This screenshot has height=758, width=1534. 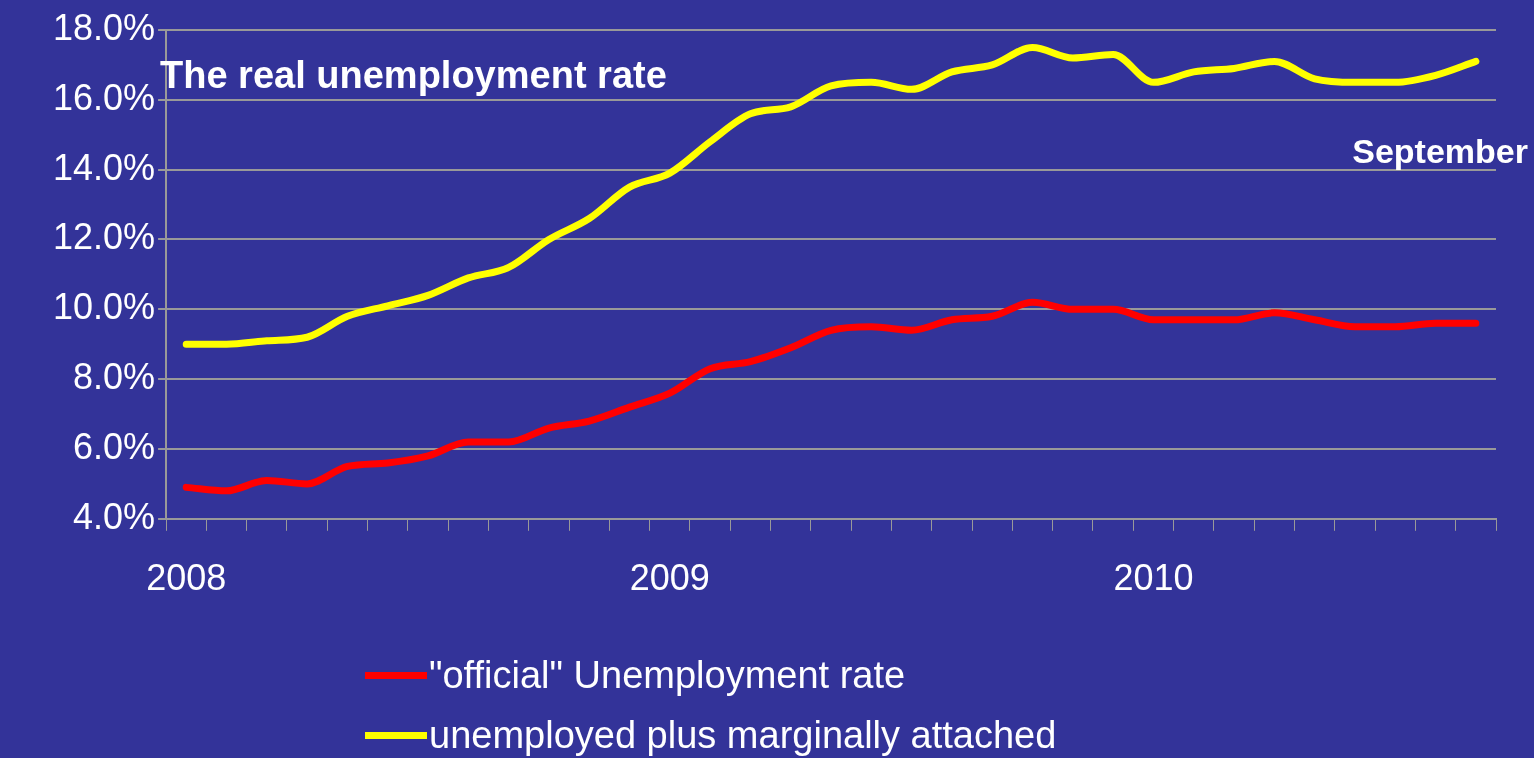 I want to click on y-tick-label: 10.0%, so click(x=104, y=307).